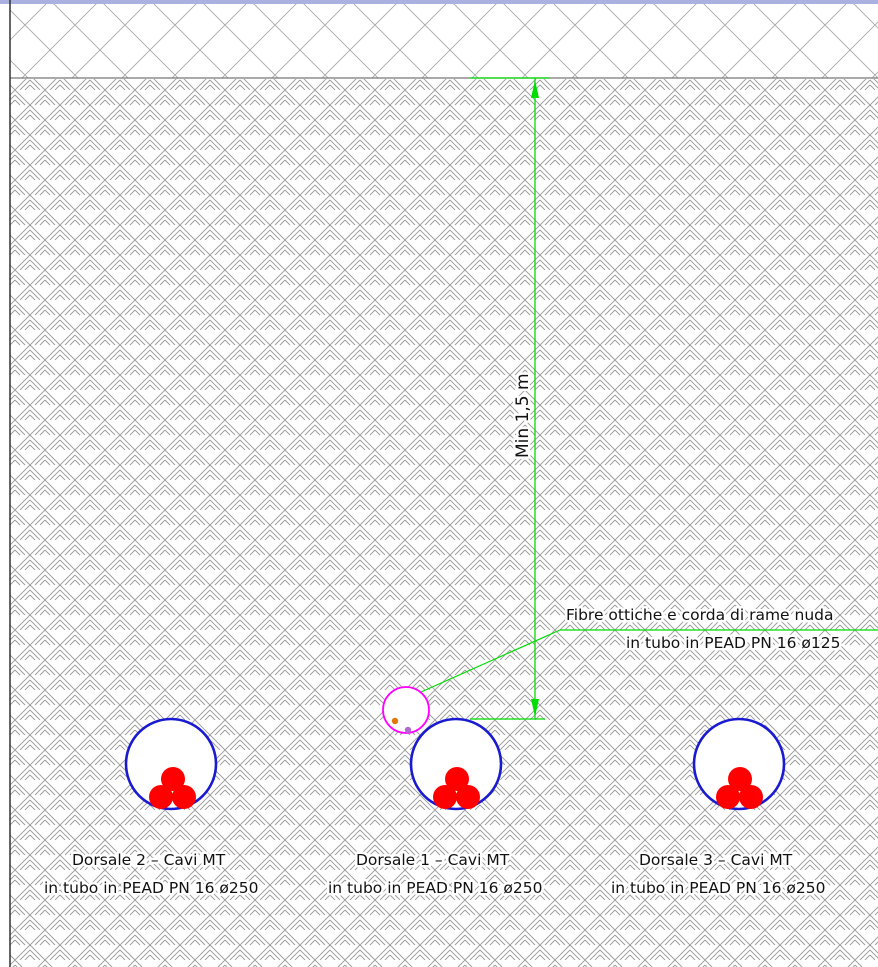 This screenshot has height=967, width=878. I want to click on duct-label-dorsale-1-line1: Dorsale 1 – Cavi MT, so click(433, 860).